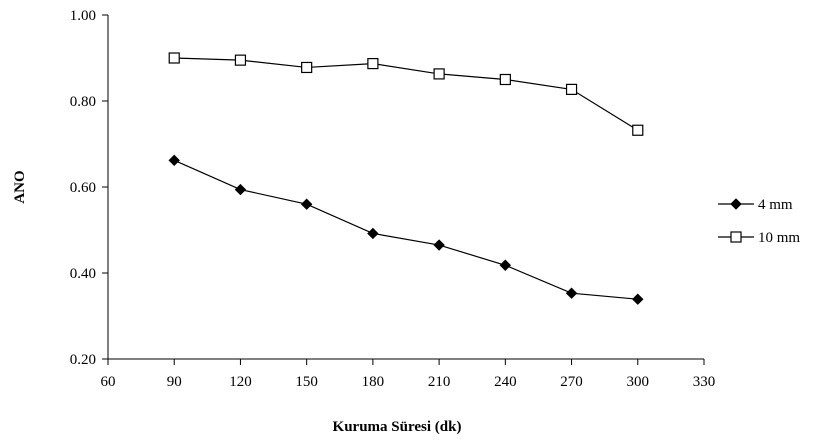  I want to click on x-tick-label: 180, so click(373, 382).